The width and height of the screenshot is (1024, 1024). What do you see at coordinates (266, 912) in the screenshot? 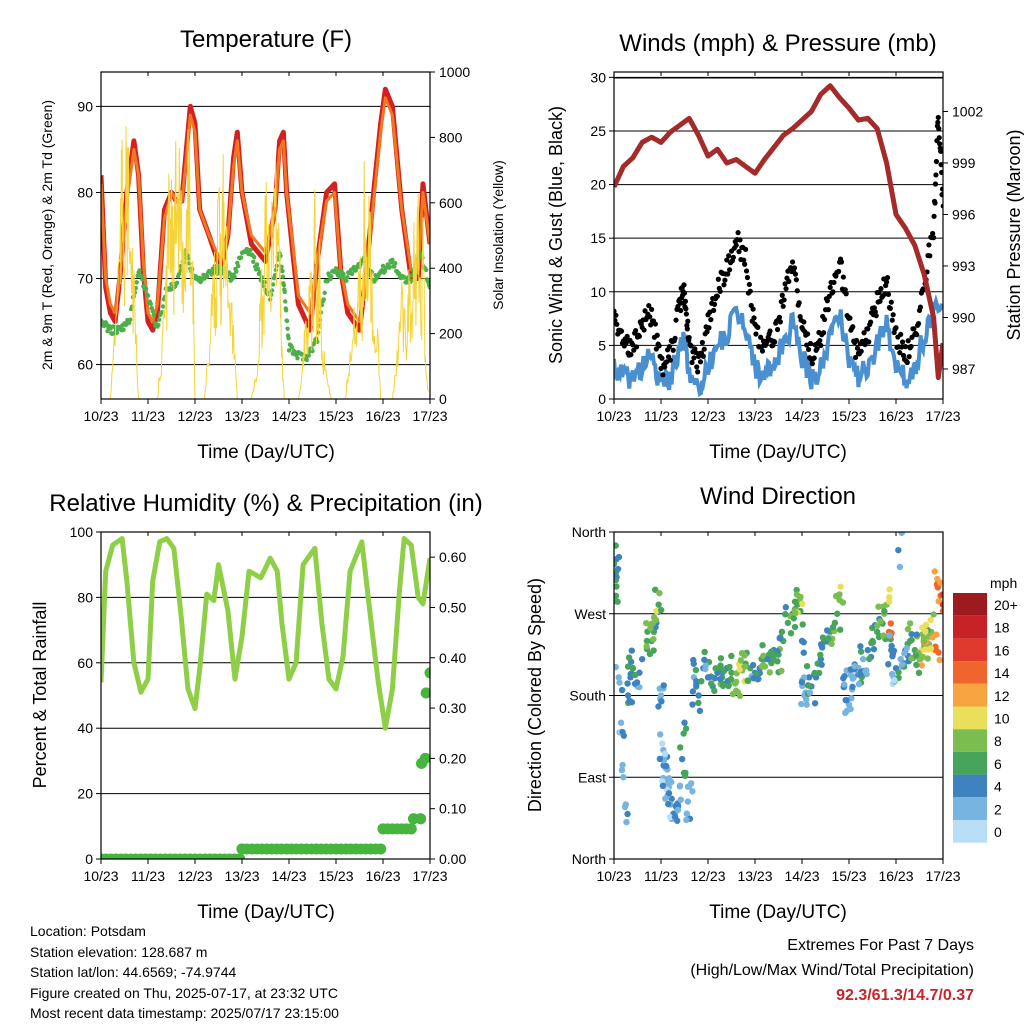
I see `x-axis-label: Time (Day/UTC)` at bounding box center [266, 912].